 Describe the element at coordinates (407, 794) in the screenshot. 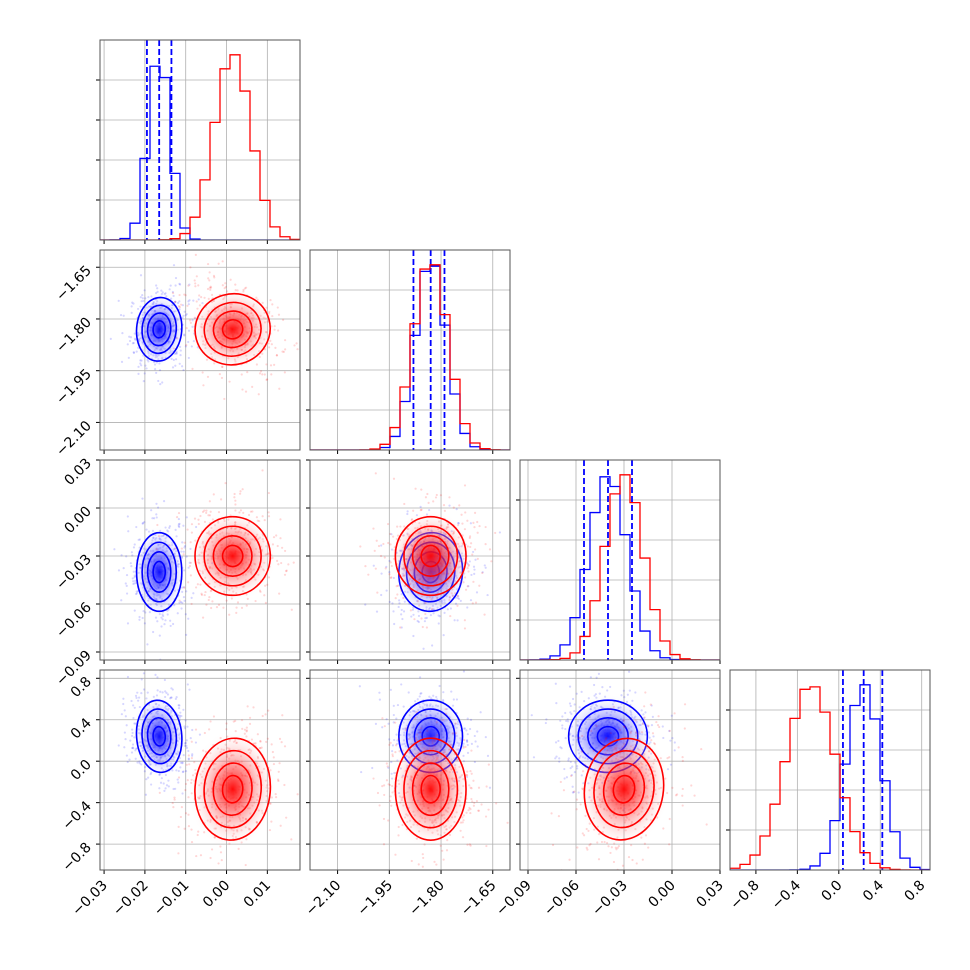

I see `panel-3-1: −2.10 −1.95 −1.80 −1.65` at that location.